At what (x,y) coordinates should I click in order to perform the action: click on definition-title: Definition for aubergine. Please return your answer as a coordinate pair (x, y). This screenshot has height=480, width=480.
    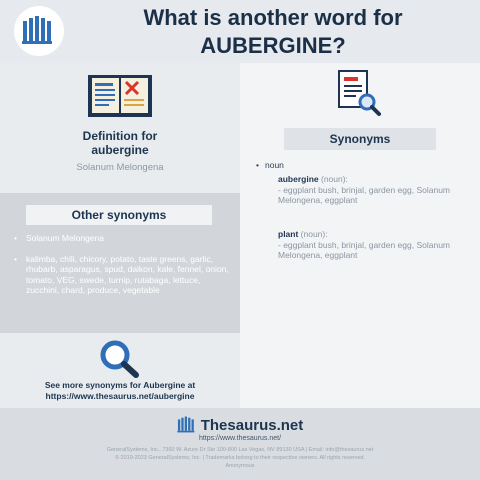
    Looking at the image, I should click on (120, 143).